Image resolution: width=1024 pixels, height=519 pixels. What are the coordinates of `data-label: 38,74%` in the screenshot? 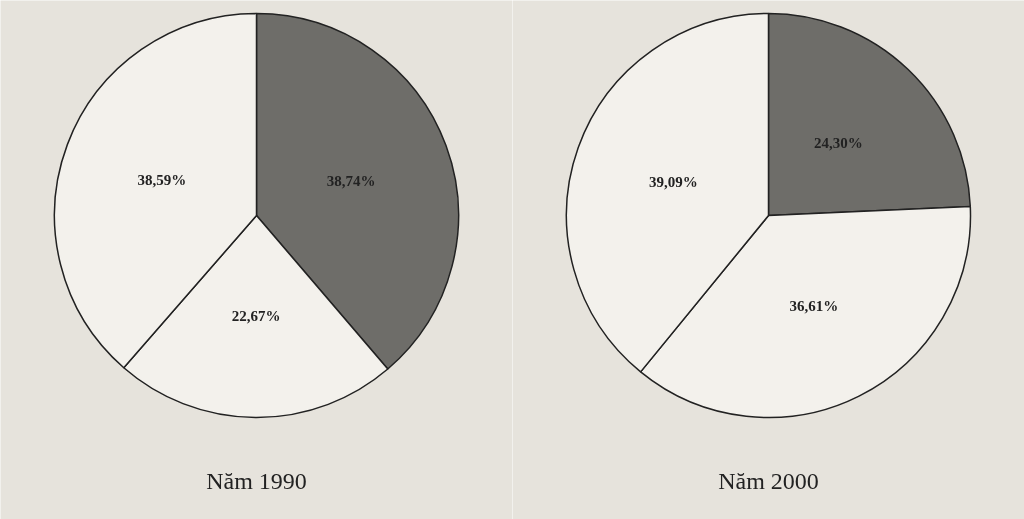 It's located at (351, 180).